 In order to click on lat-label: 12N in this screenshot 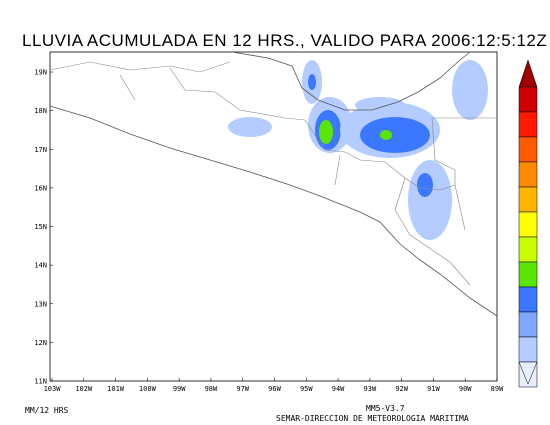, I will do `click(40, 343)`.